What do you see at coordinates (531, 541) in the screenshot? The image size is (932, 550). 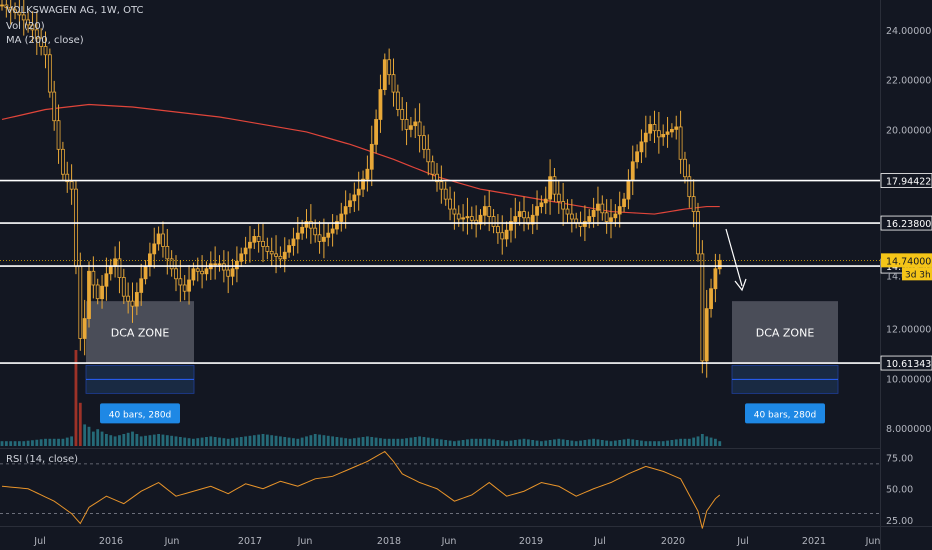 I see `time-tick-label: 2019` at bounding box center [531, 541].